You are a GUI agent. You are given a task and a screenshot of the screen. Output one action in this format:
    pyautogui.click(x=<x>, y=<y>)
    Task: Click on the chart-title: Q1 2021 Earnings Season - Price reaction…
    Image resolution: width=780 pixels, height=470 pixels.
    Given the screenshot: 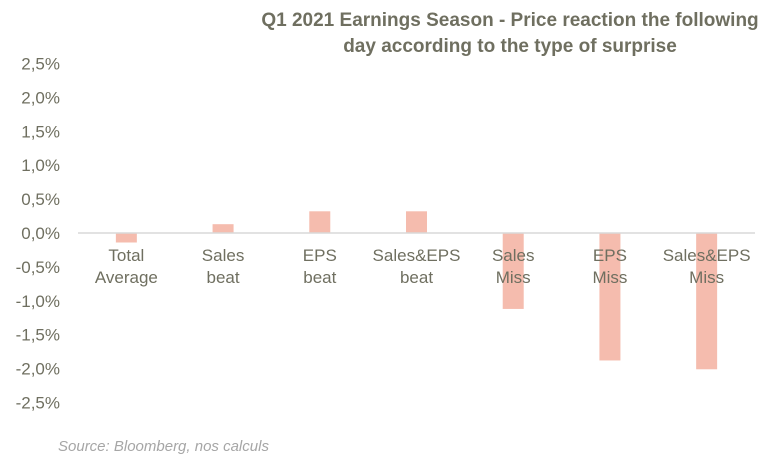 What is the action you would take?
    pyautogui.click(x=505, y=34)
    